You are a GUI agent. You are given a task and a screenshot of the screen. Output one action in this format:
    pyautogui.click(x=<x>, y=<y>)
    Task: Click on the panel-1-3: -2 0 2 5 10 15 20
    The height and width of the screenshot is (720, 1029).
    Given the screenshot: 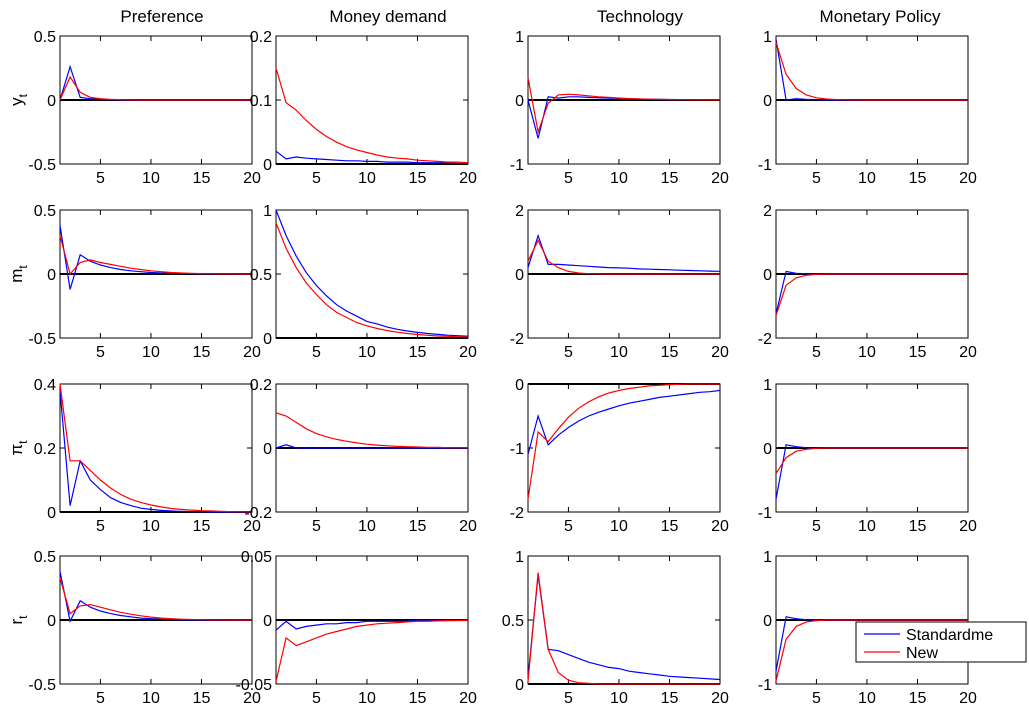 What is the action you would take?
    pyautogui.click(x=867, y=282)
    